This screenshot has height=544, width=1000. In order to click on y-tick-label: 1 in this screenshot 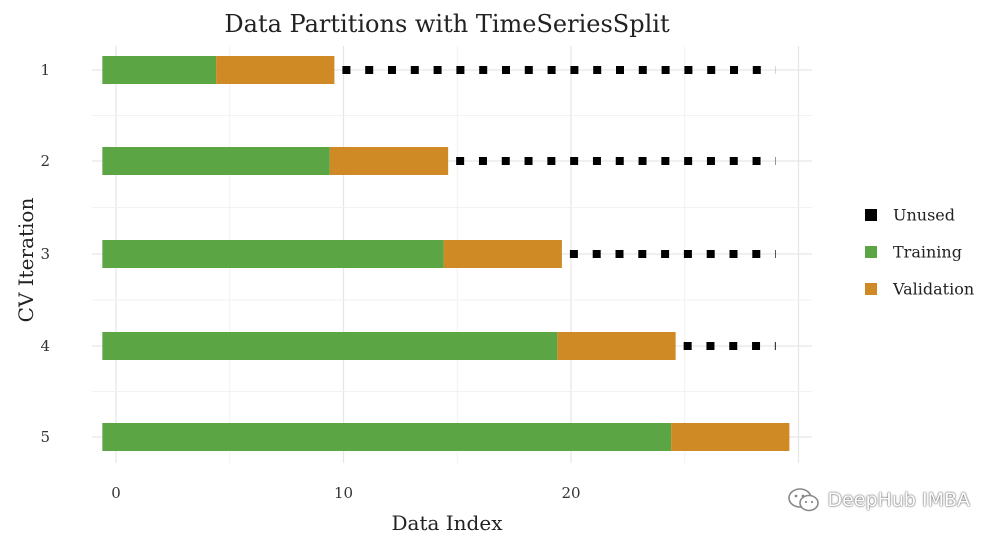, I will do `click(45, 70)`.